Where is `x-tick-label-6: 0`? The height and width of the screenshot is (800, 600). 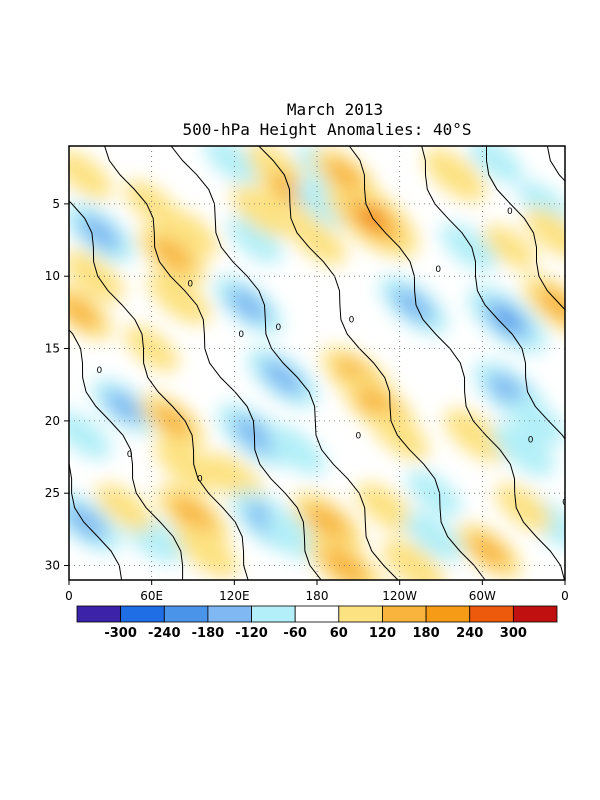 x-tick-label-6: 0 is located at coordinates (565, 596).